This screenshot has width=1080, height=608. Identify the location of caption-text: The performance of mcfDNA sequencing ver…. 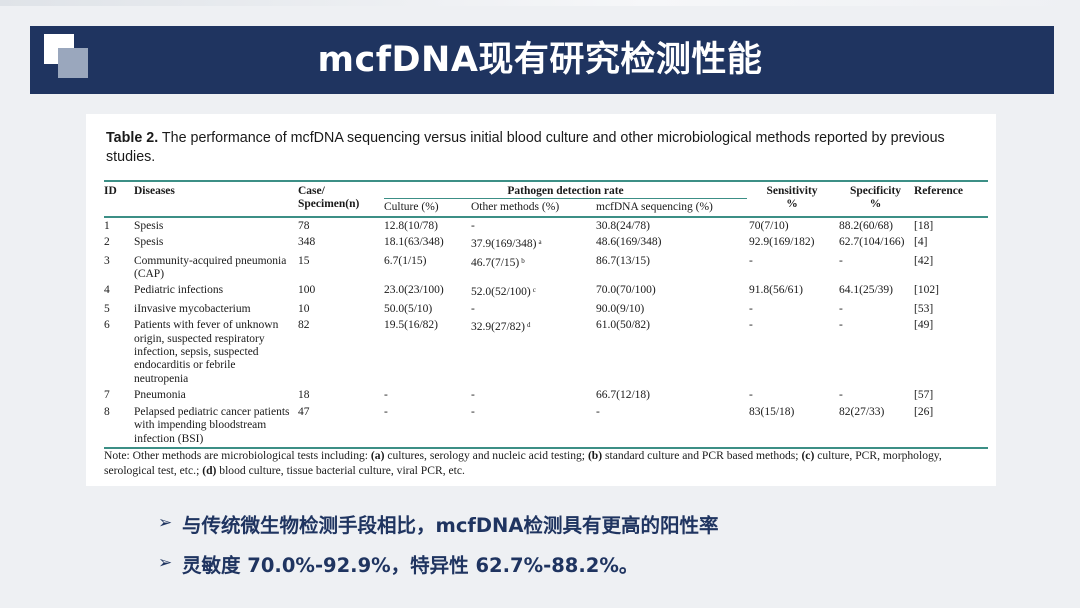
(525, 147).